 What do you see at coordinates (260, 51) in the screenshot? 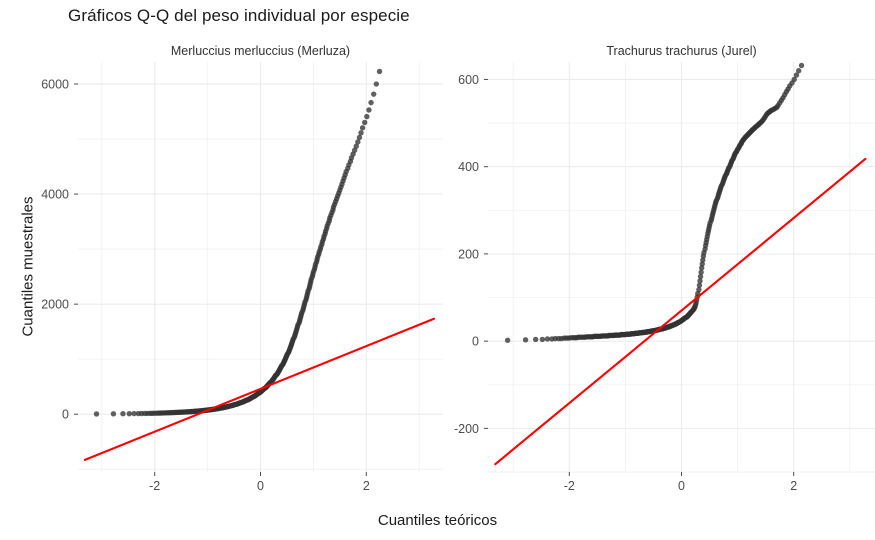
I see `panel-strip-label-left: Merluccius merluccius (Merluza)` at bounding box center [260, 51].